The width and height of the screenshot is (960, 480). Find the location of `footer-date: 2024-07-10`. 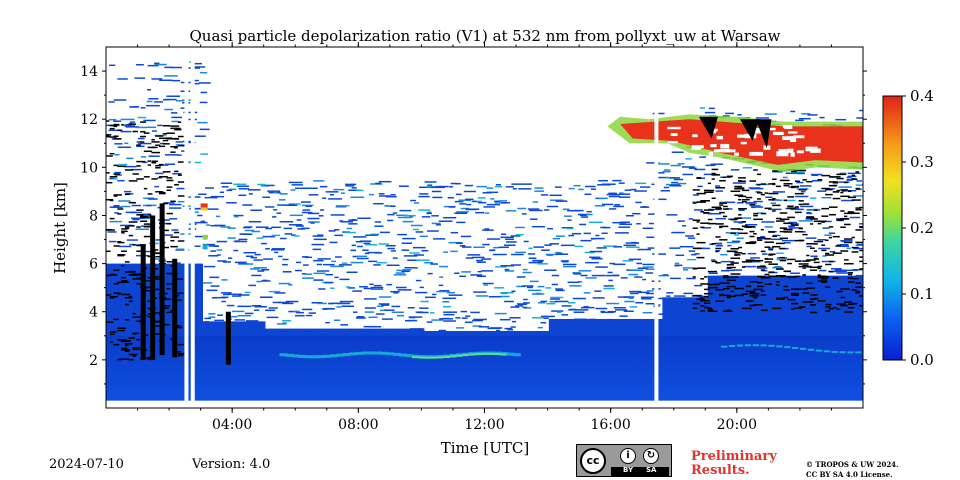

footer-date: 2024-07-10 is located at coordinates (86, 464).